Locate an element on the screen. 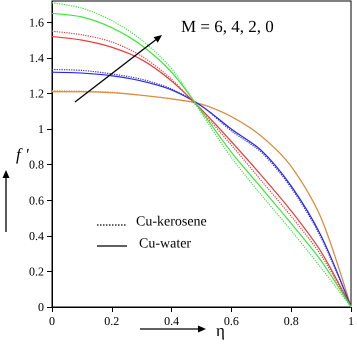 The width and height of the screenshot is (357, 349). annotation: M = 6, 4, 2, 0 is located at coordinates (227, 26).